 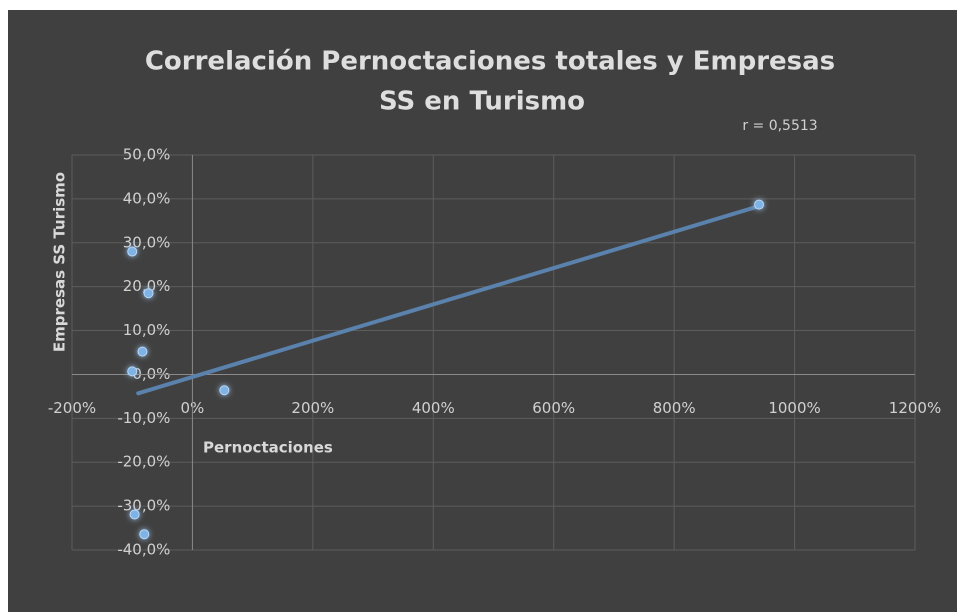 I want to click on x-tick-label: 400%, so click(x=433, y=408).